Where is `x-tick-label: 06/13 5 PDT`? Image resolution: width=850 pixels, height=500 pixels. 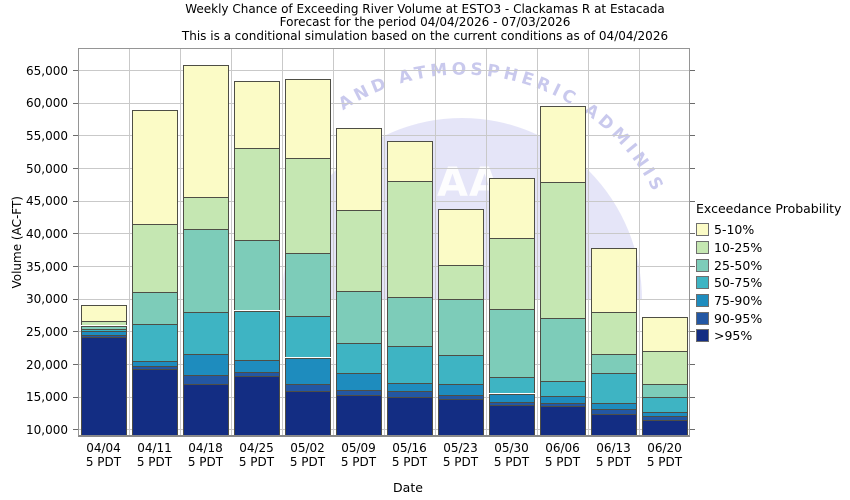
x-tick-label: 06/13 5 PDT is located at coordinates (614, 455).